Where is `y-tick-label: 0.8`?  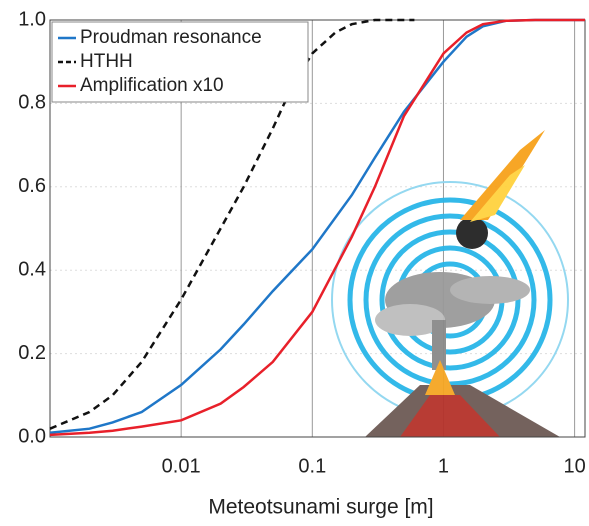
y-tick-label: 0.8 is located at coordinates (32, 103).